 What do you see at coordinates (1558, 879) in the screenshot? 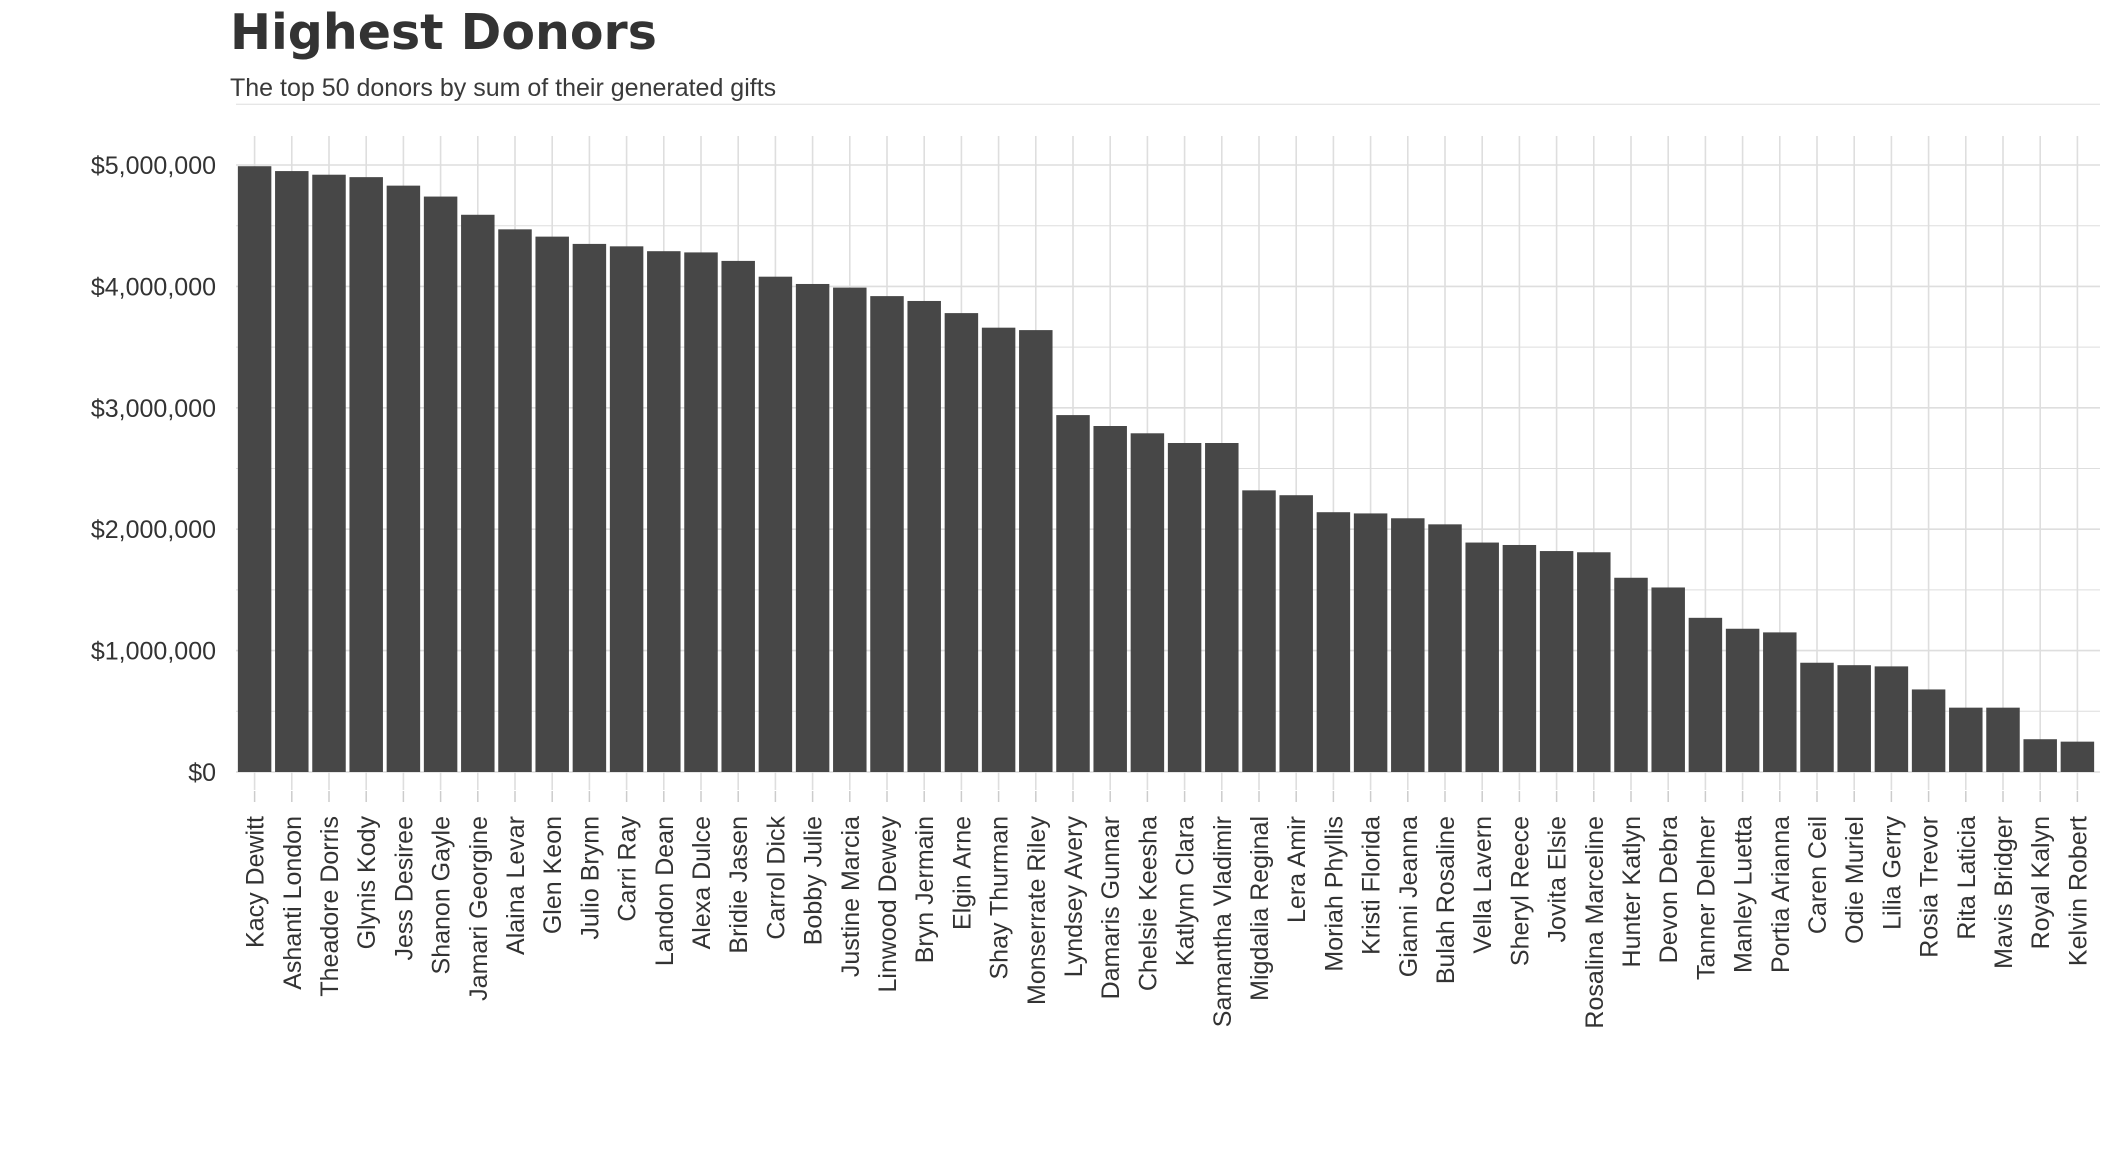
I see `x-tick-label: Jovita Elsie` at bounding box center [1558, 879].